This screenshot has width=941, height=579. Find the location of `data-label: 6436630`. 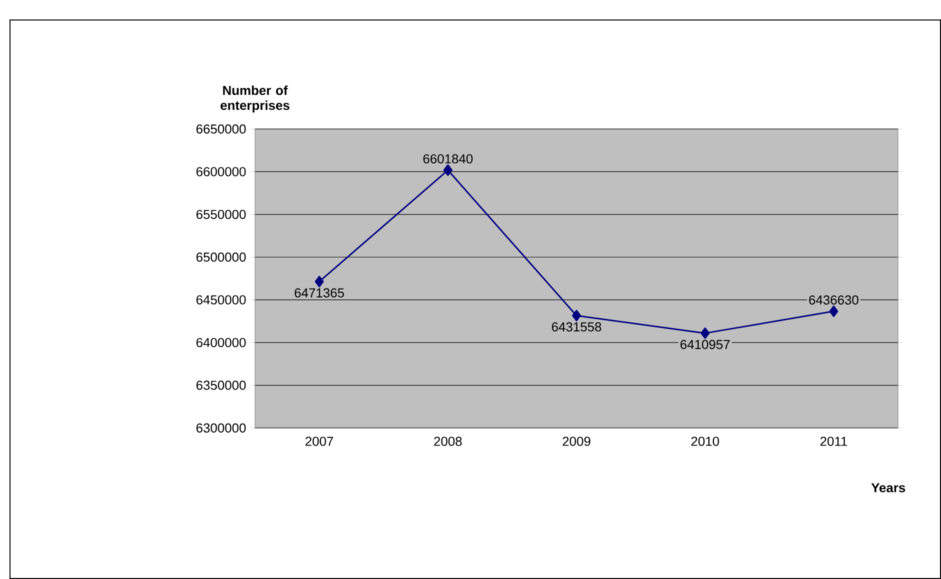

data-label: 6436630 is located at coordinates (833, 300).